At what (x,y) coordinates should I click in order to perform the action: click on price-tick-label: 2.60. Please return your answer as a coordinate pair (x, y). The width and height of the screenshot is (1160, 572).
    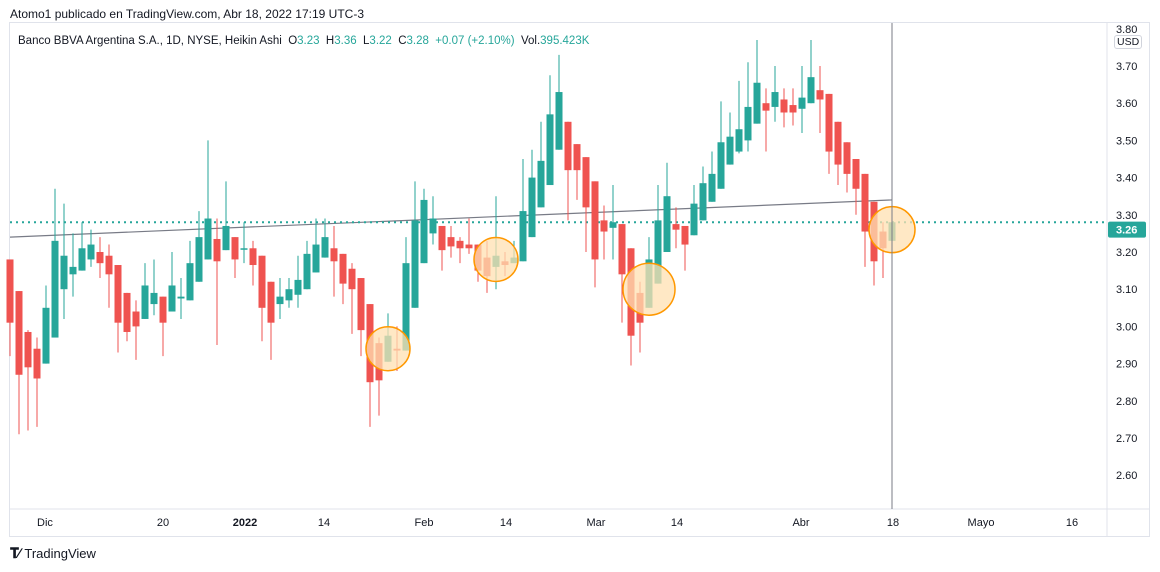
    Looking at the image, I should click on (1126, 476).